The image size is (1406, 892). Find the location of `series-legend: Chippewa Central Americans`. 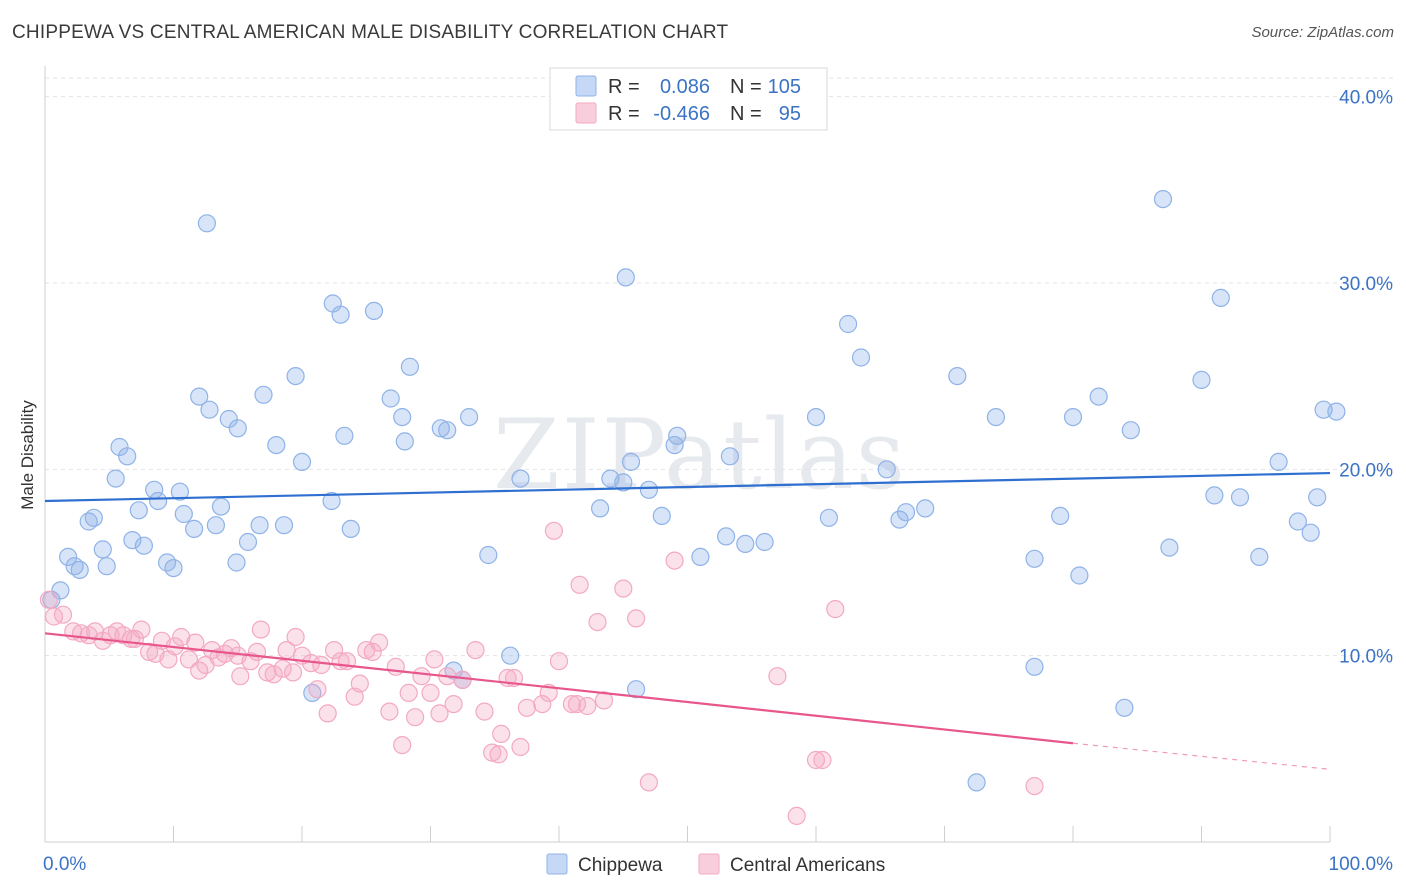

series-legend: Chippewa Central Americans is located at coordinates (715, 864).